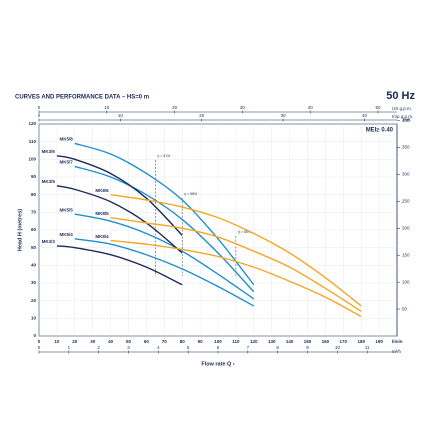 The image size is (430, 430). I want to click on y-tick-label: 40, so click(34, 265).